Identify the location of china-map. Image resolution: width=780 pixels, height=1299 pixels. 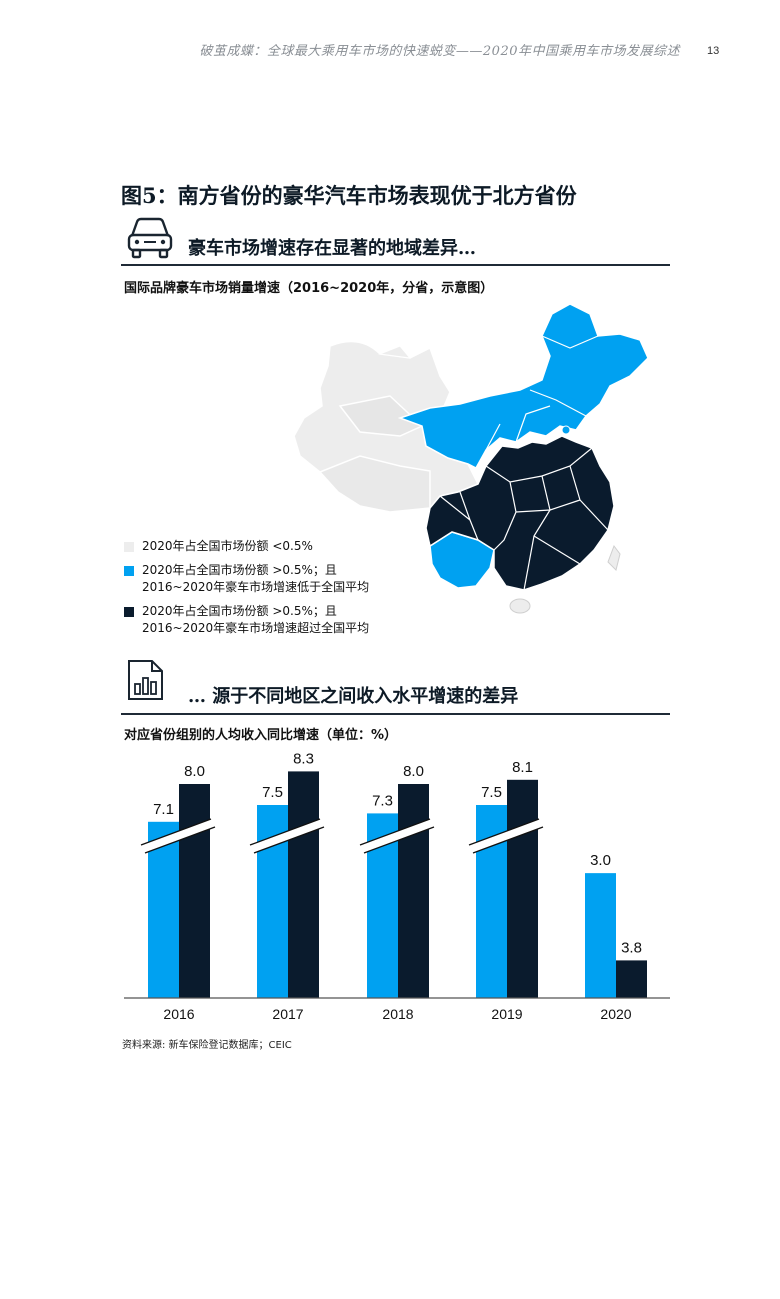
(471, 458).